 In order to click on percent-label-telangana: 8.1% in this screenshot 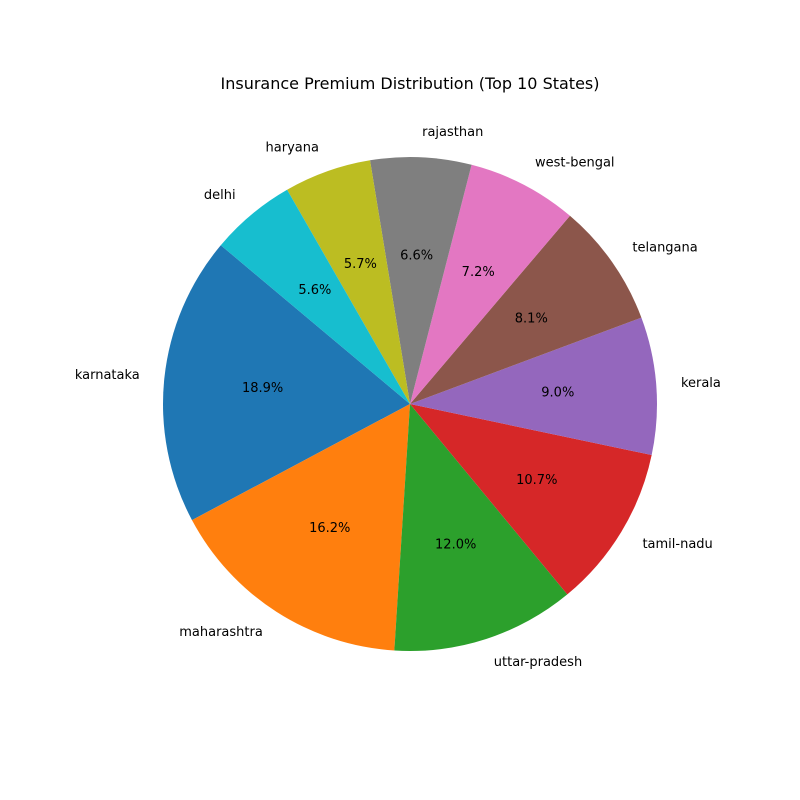, I will do `click(531, 318)`.